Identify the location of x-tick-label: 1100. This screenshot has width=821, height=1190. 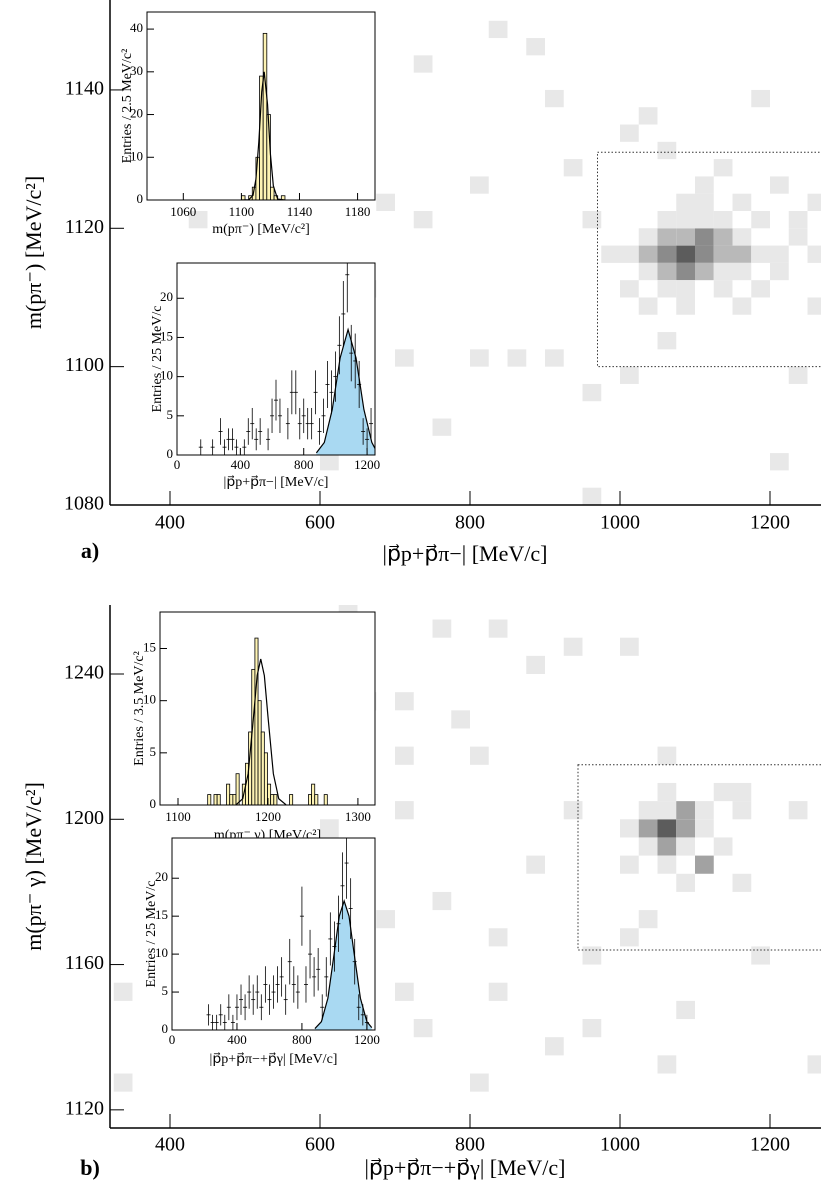
(242, 211).